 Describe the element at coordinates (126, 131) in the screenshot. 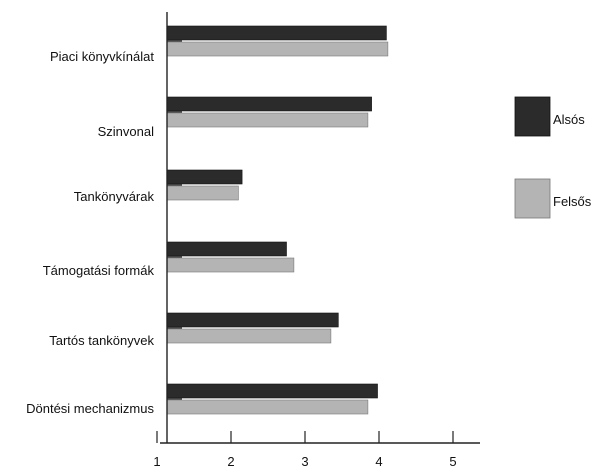

I see `category-label-szinvonal: Szinvonal` at that location.